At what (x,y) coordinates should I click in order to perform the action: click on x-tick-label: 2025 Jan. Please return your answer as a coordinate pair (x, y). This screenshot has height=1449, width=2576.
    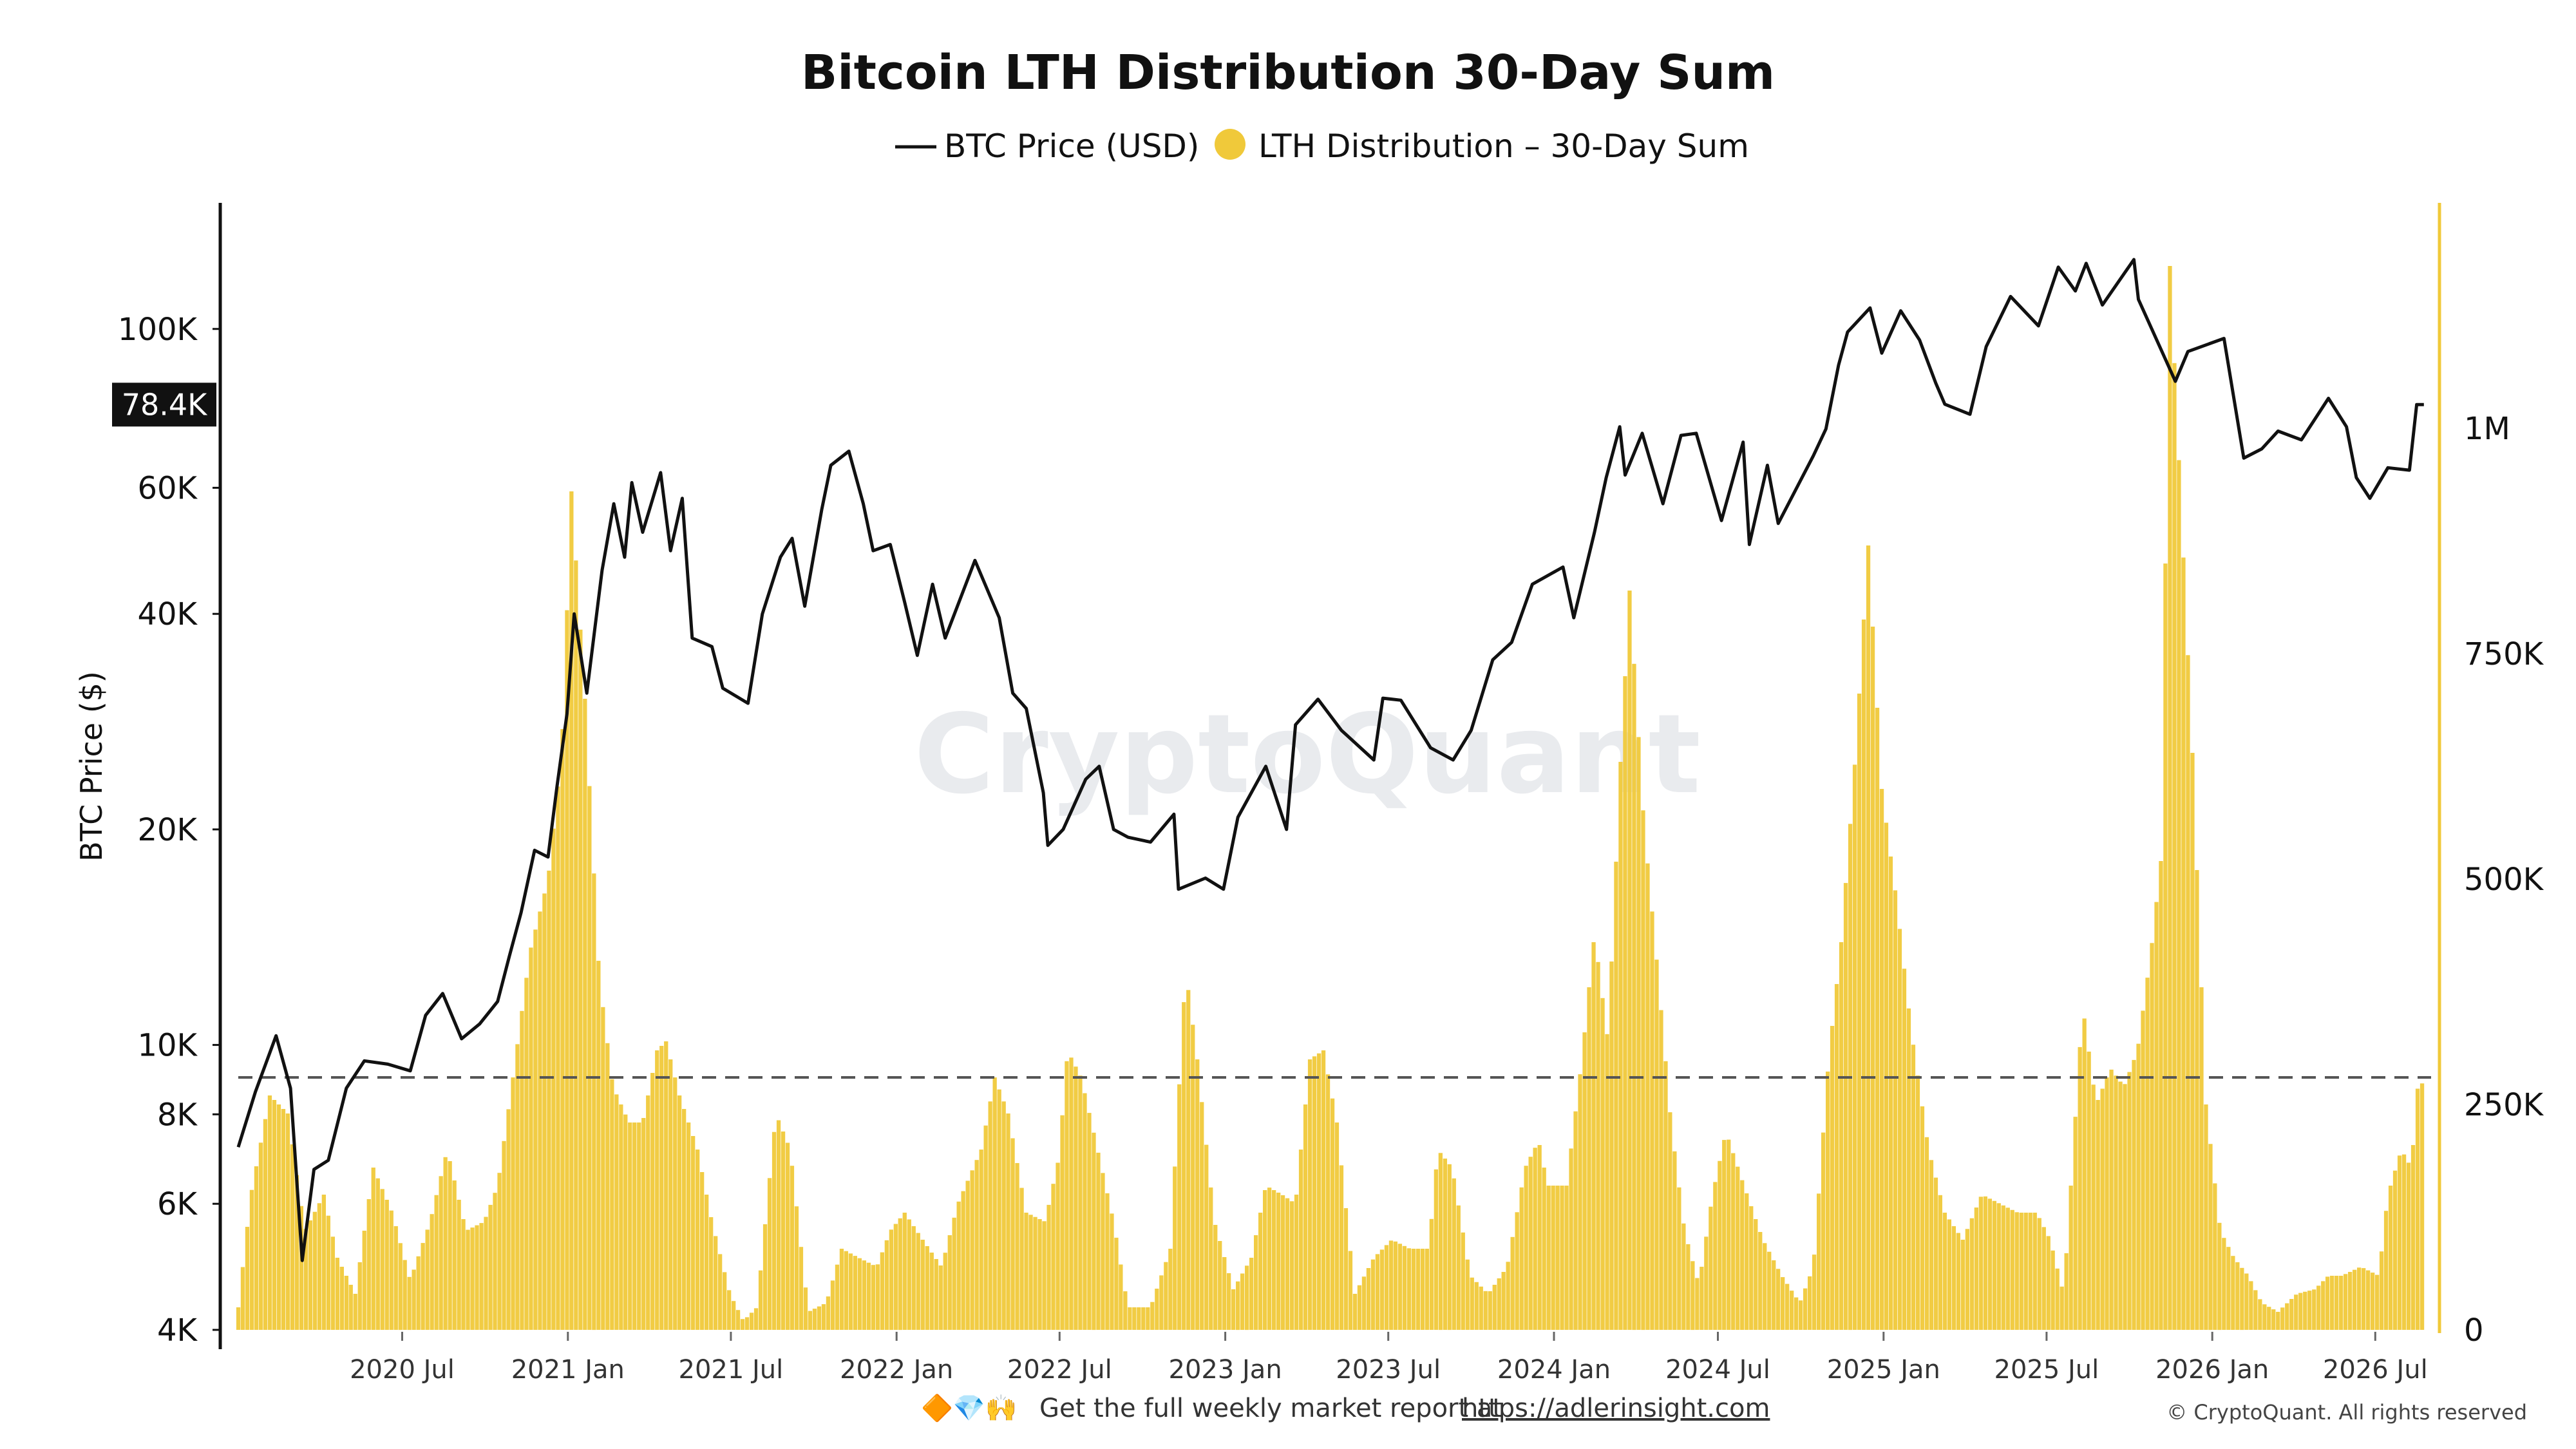
    Looking at the image, I should click on (1884, 1370).